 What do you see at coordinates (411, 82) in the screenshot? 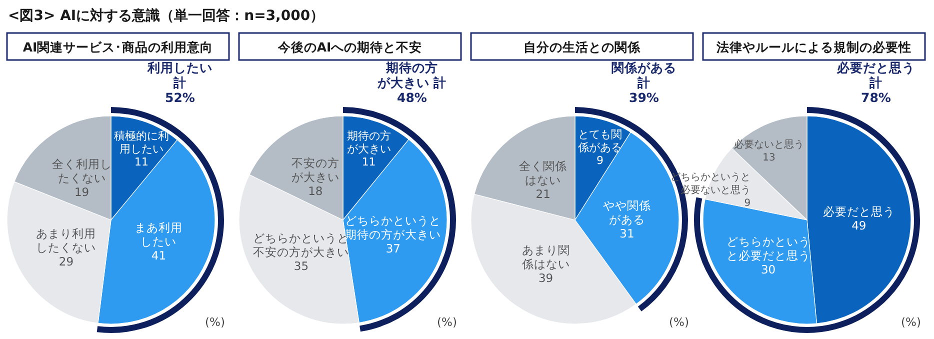
I see `text: 期待の方が大きい 計48%` at bounding box center [411, 82].